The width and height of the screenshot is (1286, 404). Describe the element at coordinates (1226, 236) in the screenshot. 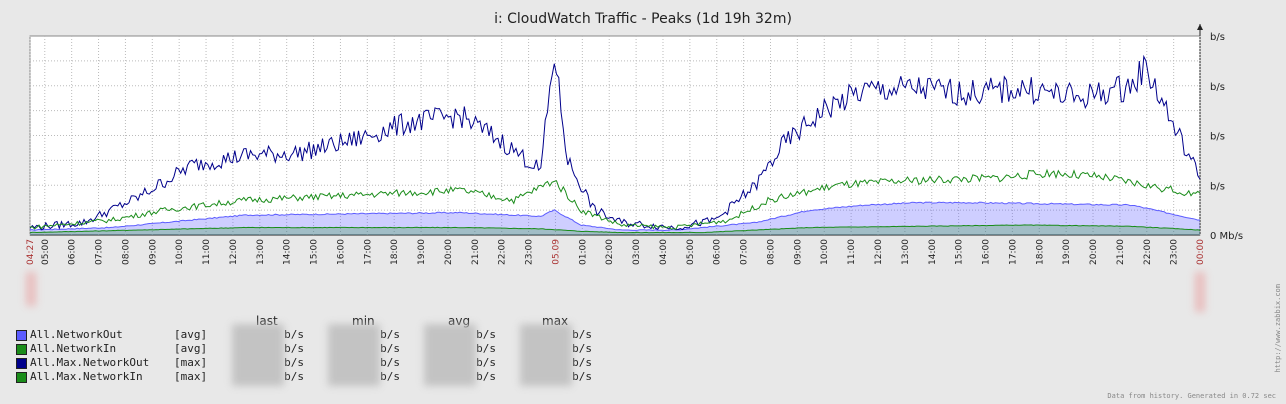

I see `y-tick-label: 0 Mb/s` at that location.